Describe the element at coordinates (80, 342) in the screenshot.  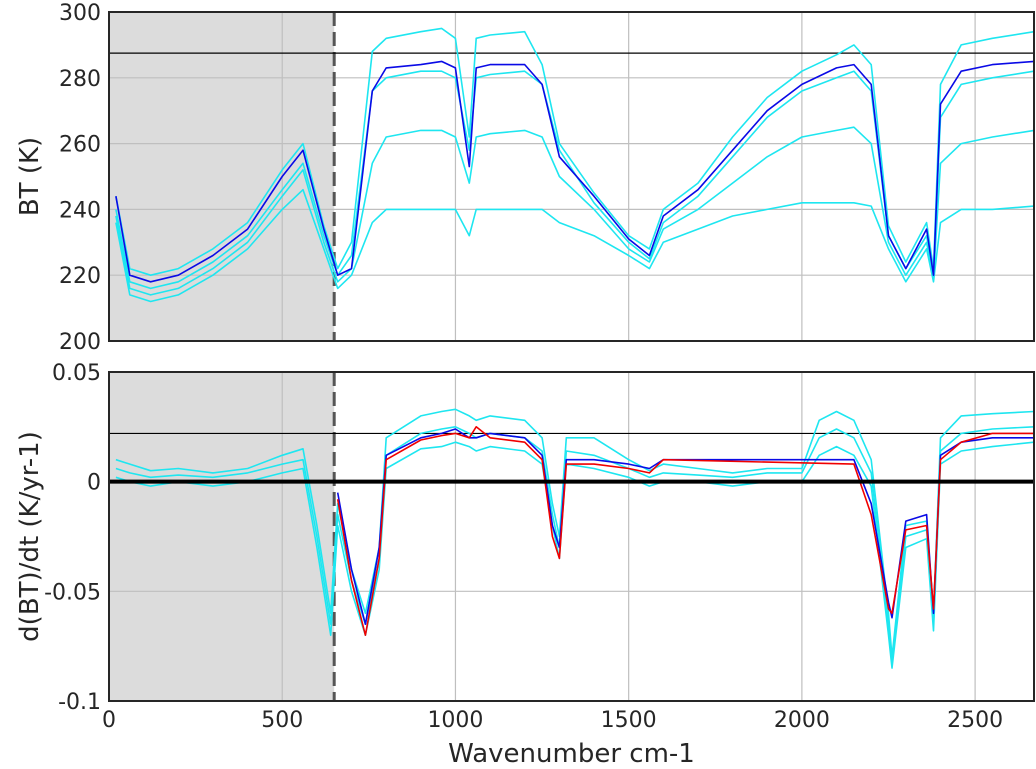
I see `top-y-tick-label: 200` at that location.